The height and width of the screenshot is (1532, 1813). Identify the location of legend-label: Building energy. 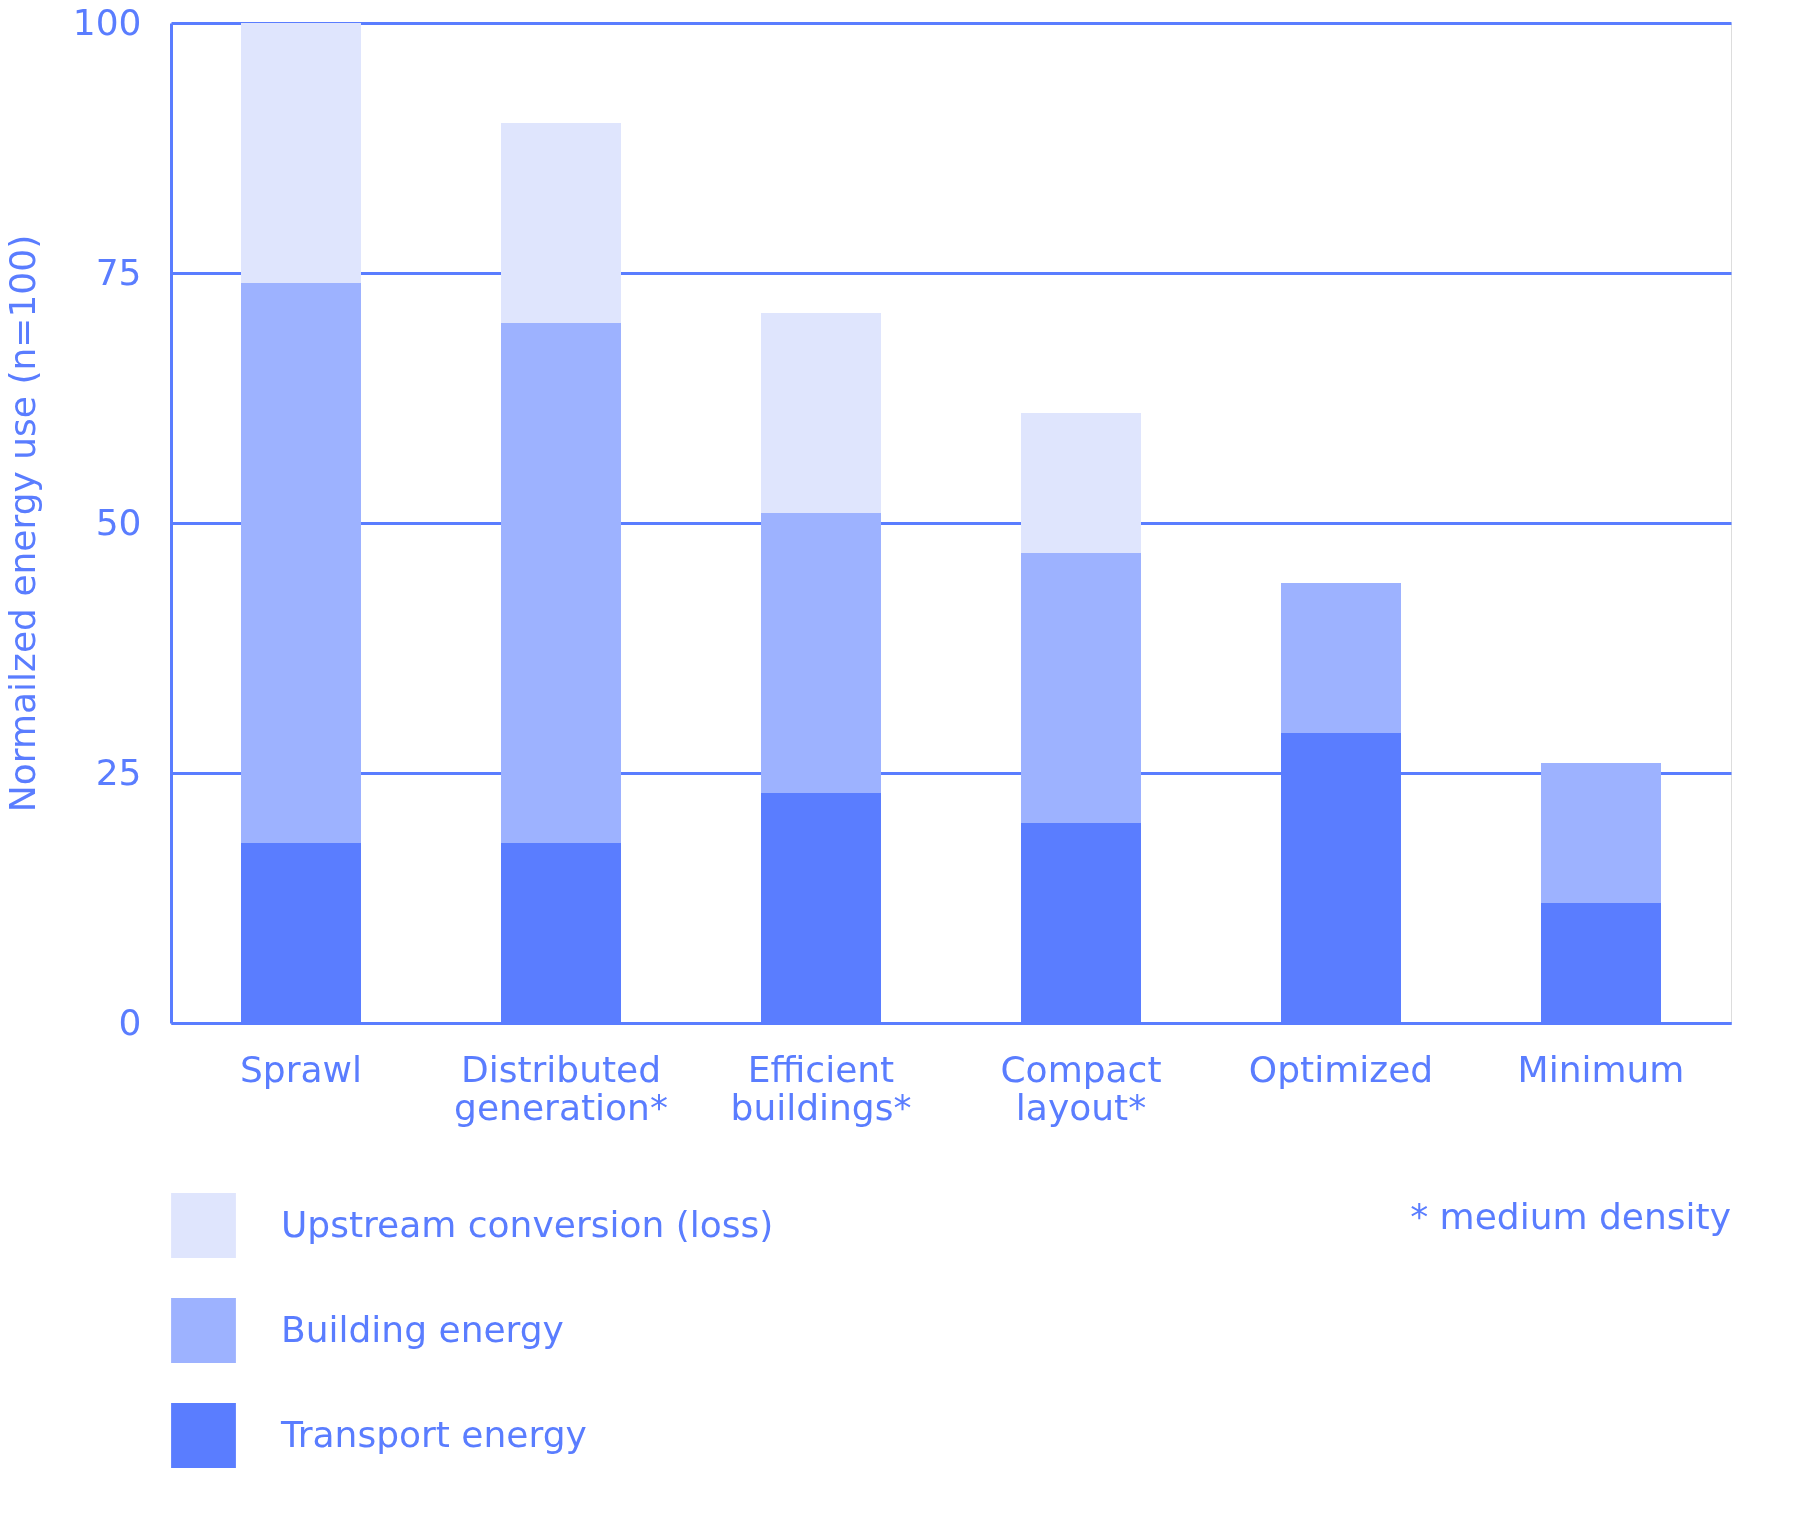
(422, 1329).